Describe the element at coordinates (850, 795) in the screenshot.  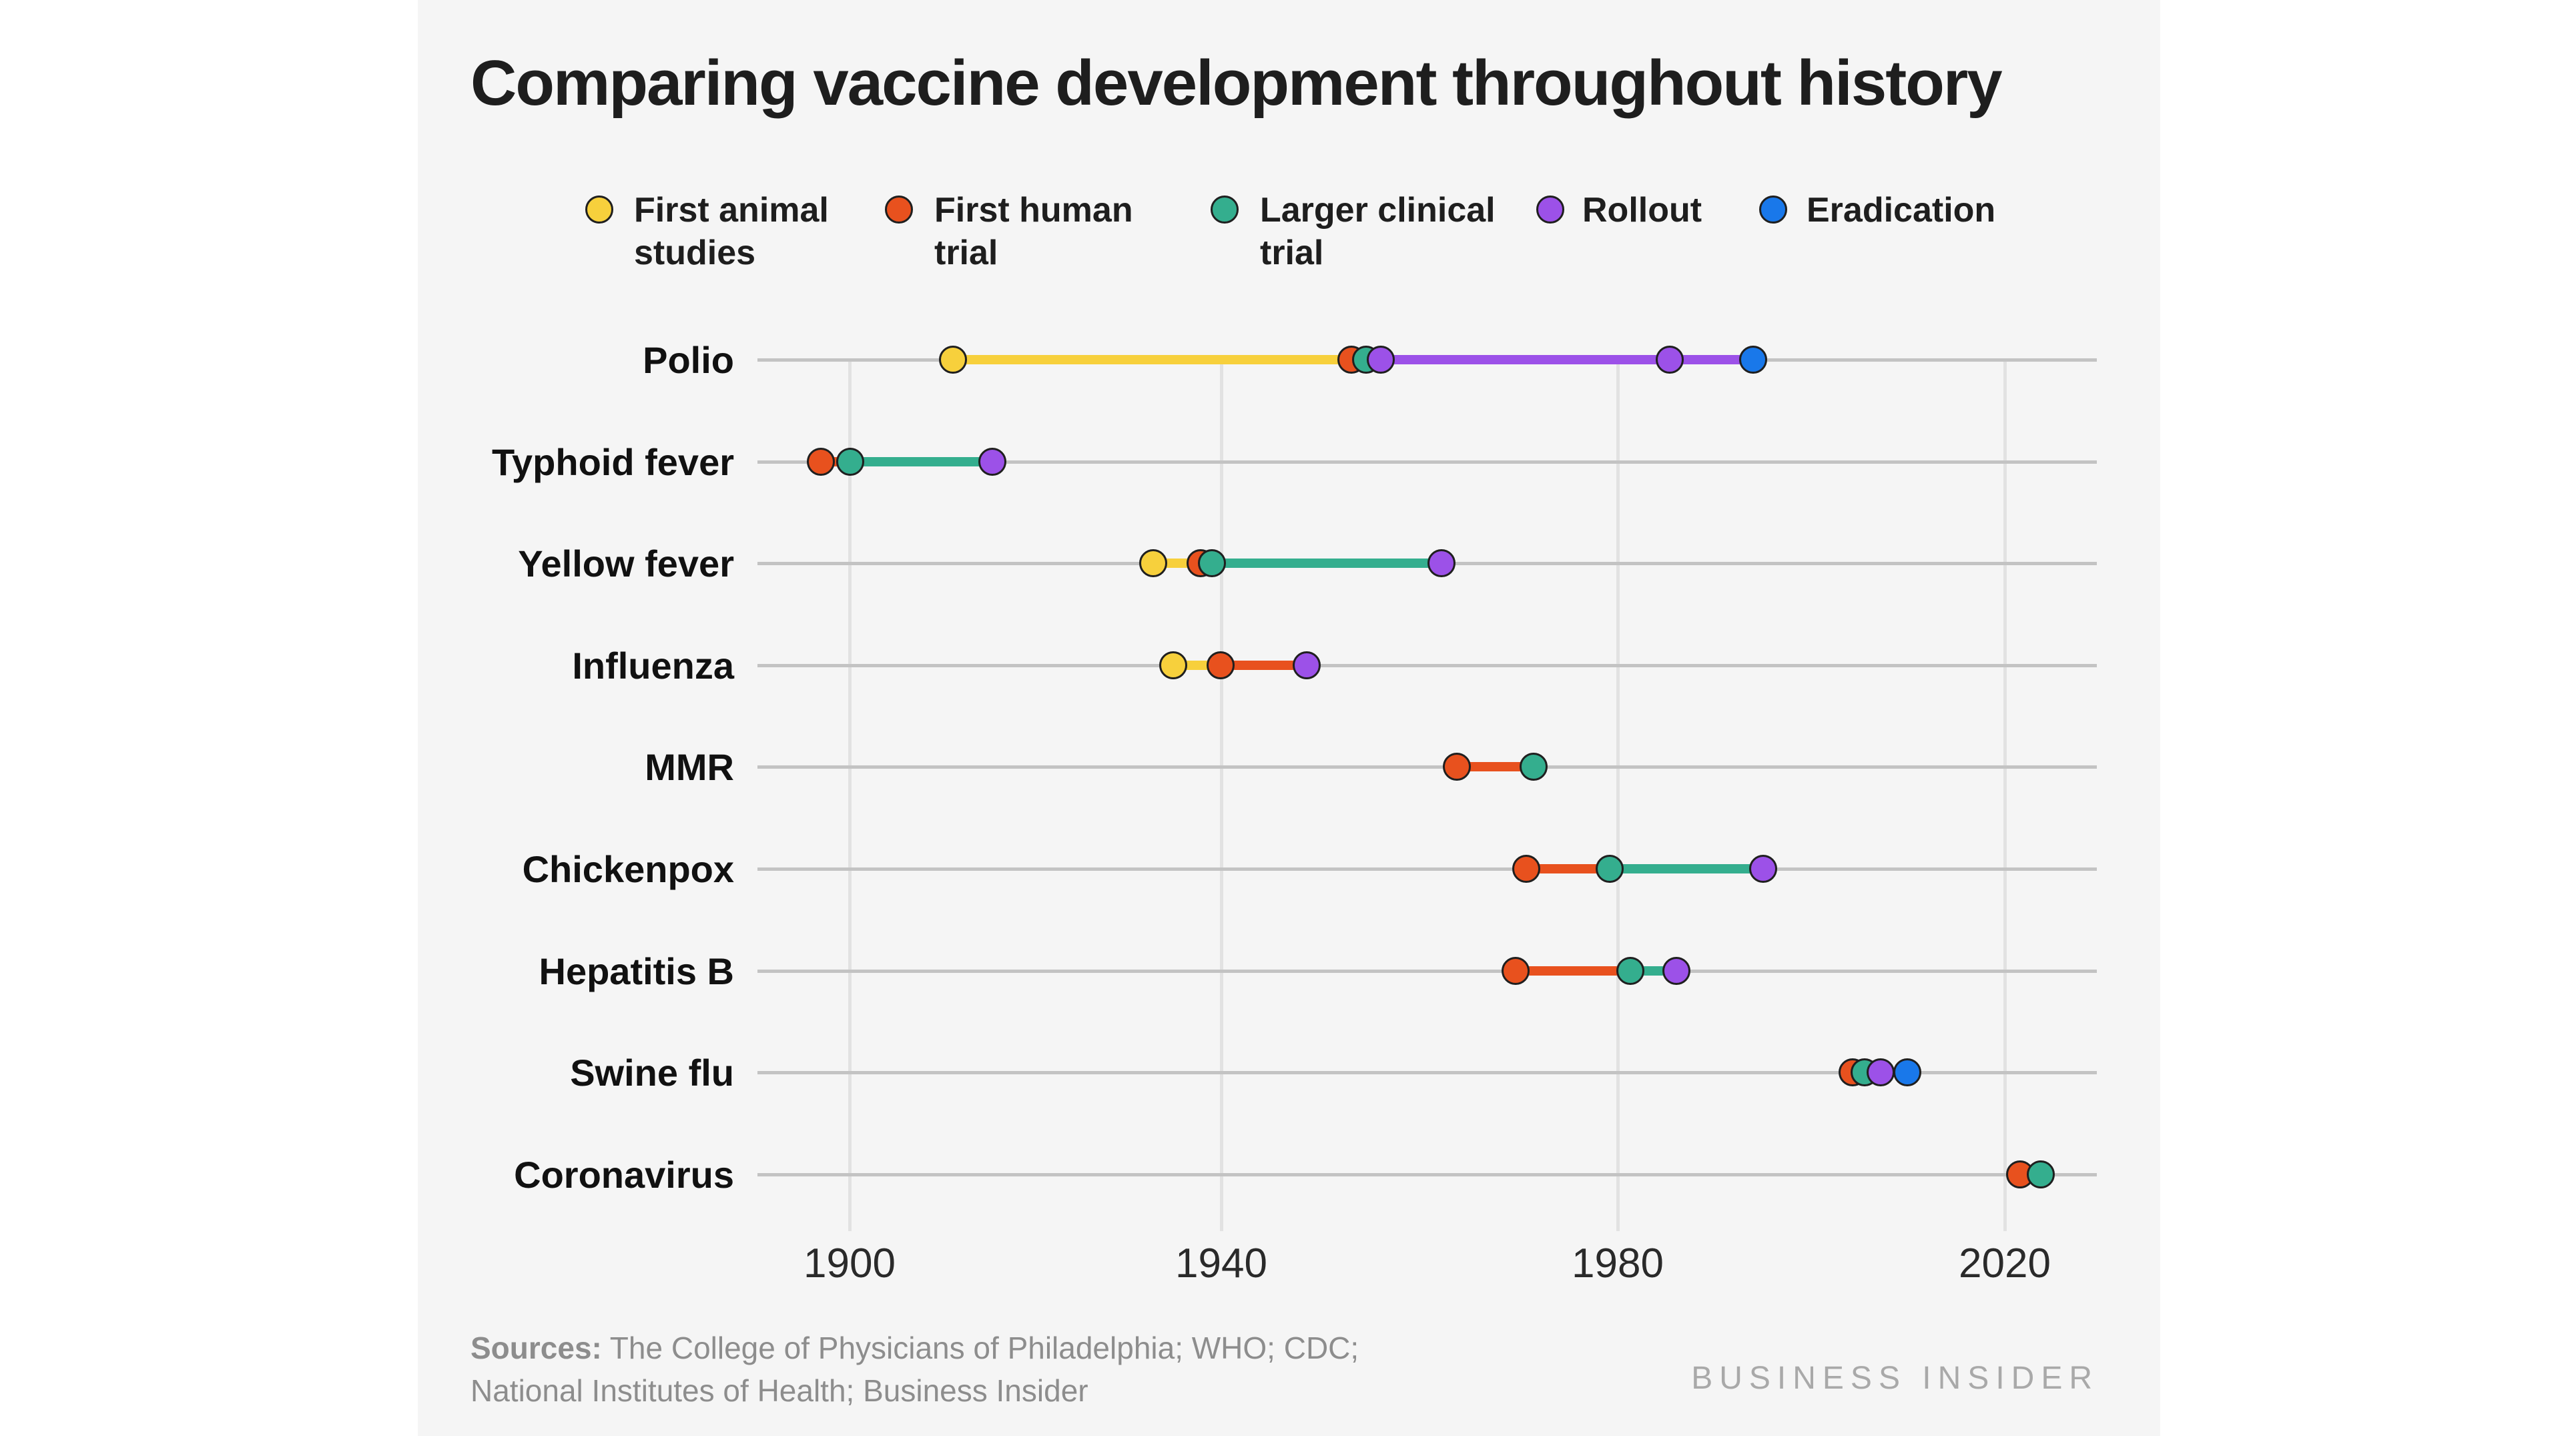
I see `gridline-1900` at that location.